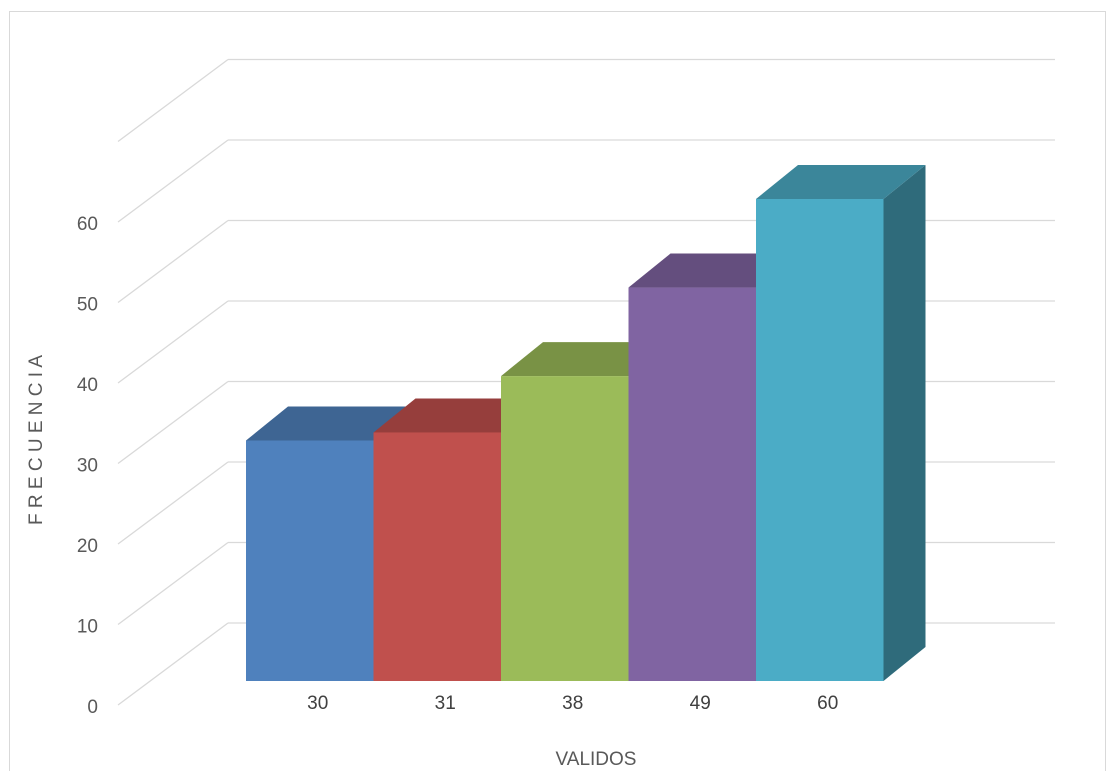 The width and height of the screenshot is (1108, 773). I want to click on x-tick-label: 60, so click(827, 703).